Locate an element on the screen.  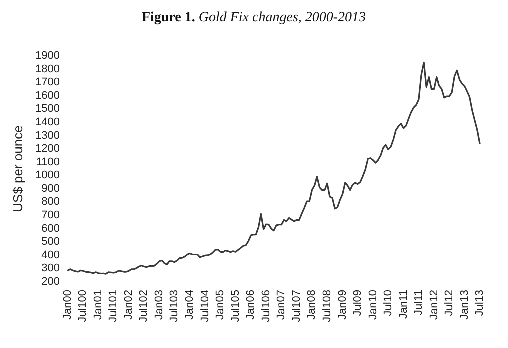
x-tick-label: Jan02 is located at coordinates (129, 305).